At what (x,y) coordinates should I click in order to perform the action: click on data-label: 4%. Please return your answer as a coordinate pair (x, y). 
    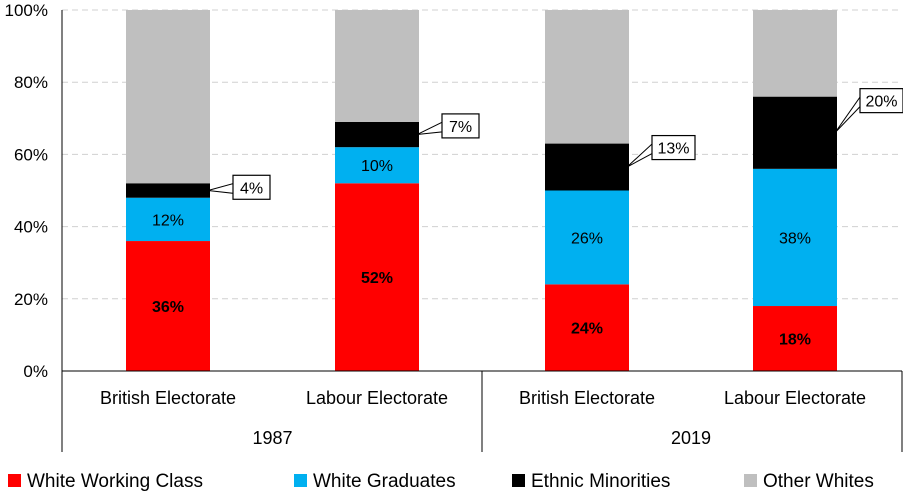
    Looking at the image, I should click on (251, 188).